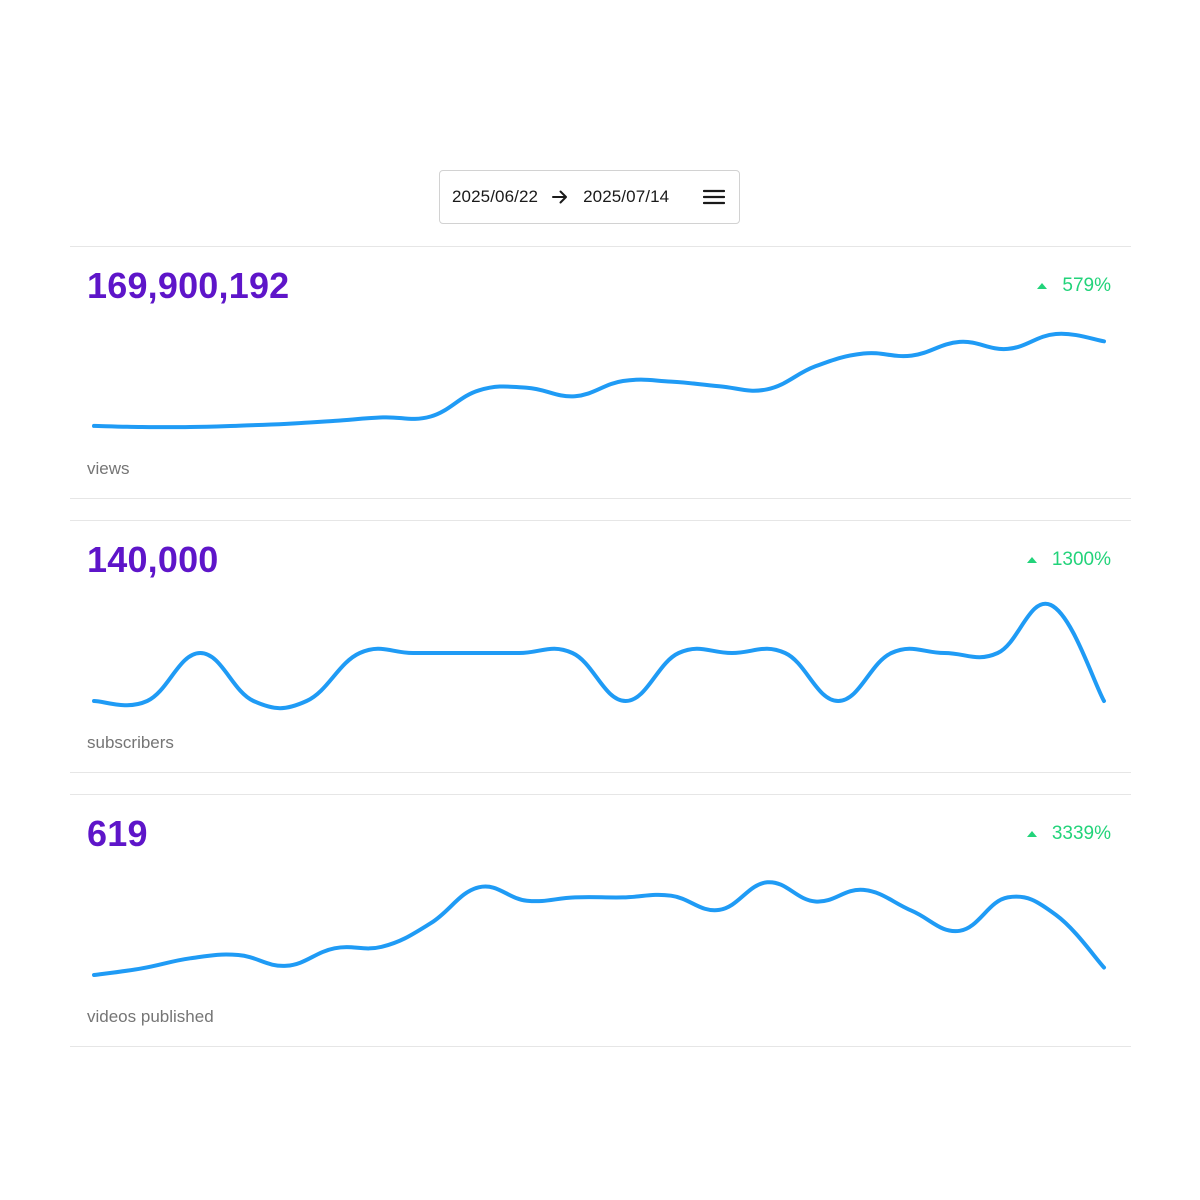 The height and width of the screenshot is (1200, 1200). I want to click on views-sparkline, so click(599, 380).